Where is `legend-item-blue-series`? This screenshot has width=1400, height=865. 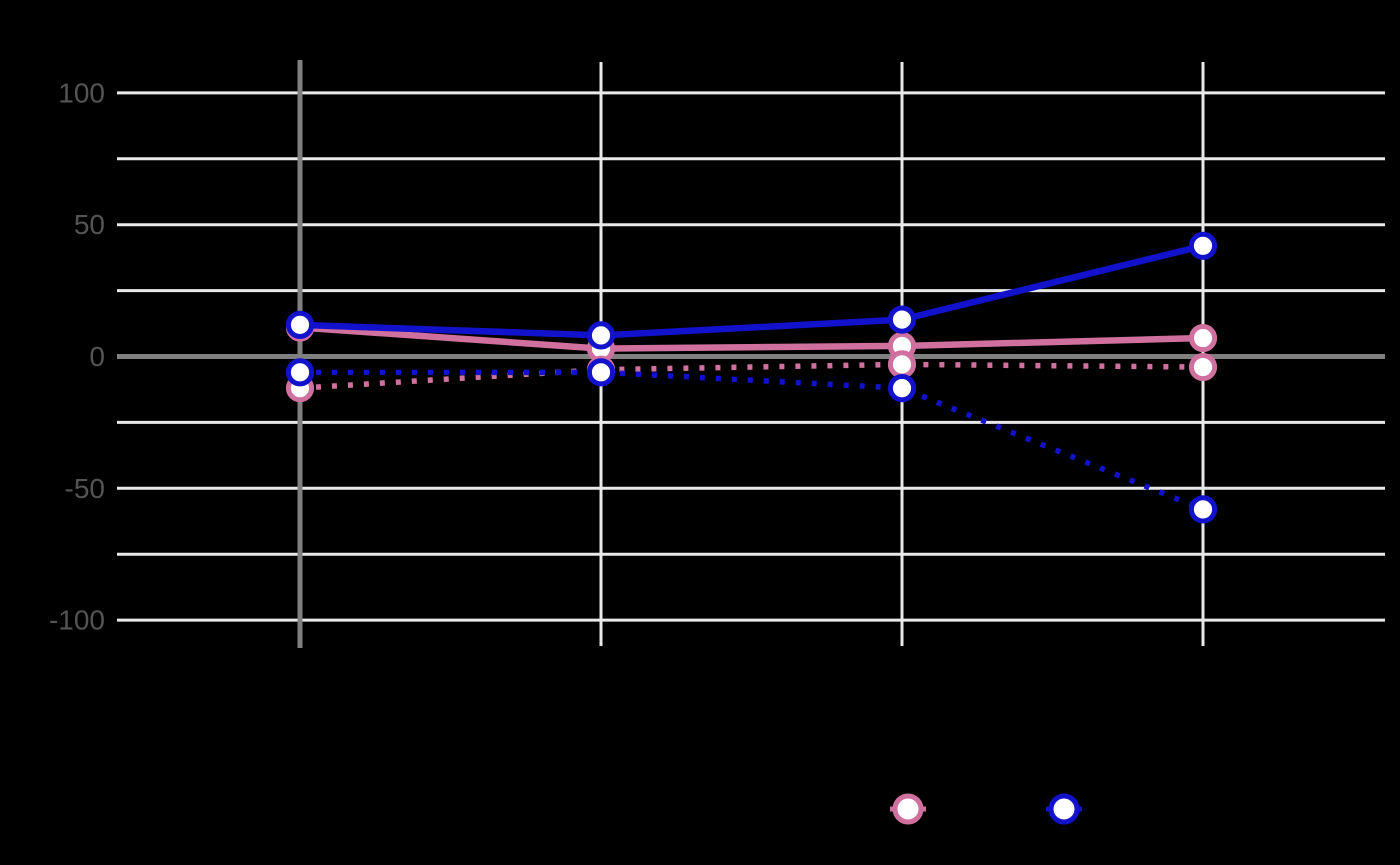 legend-item-blue-series is located at coordinates (1064, 809).